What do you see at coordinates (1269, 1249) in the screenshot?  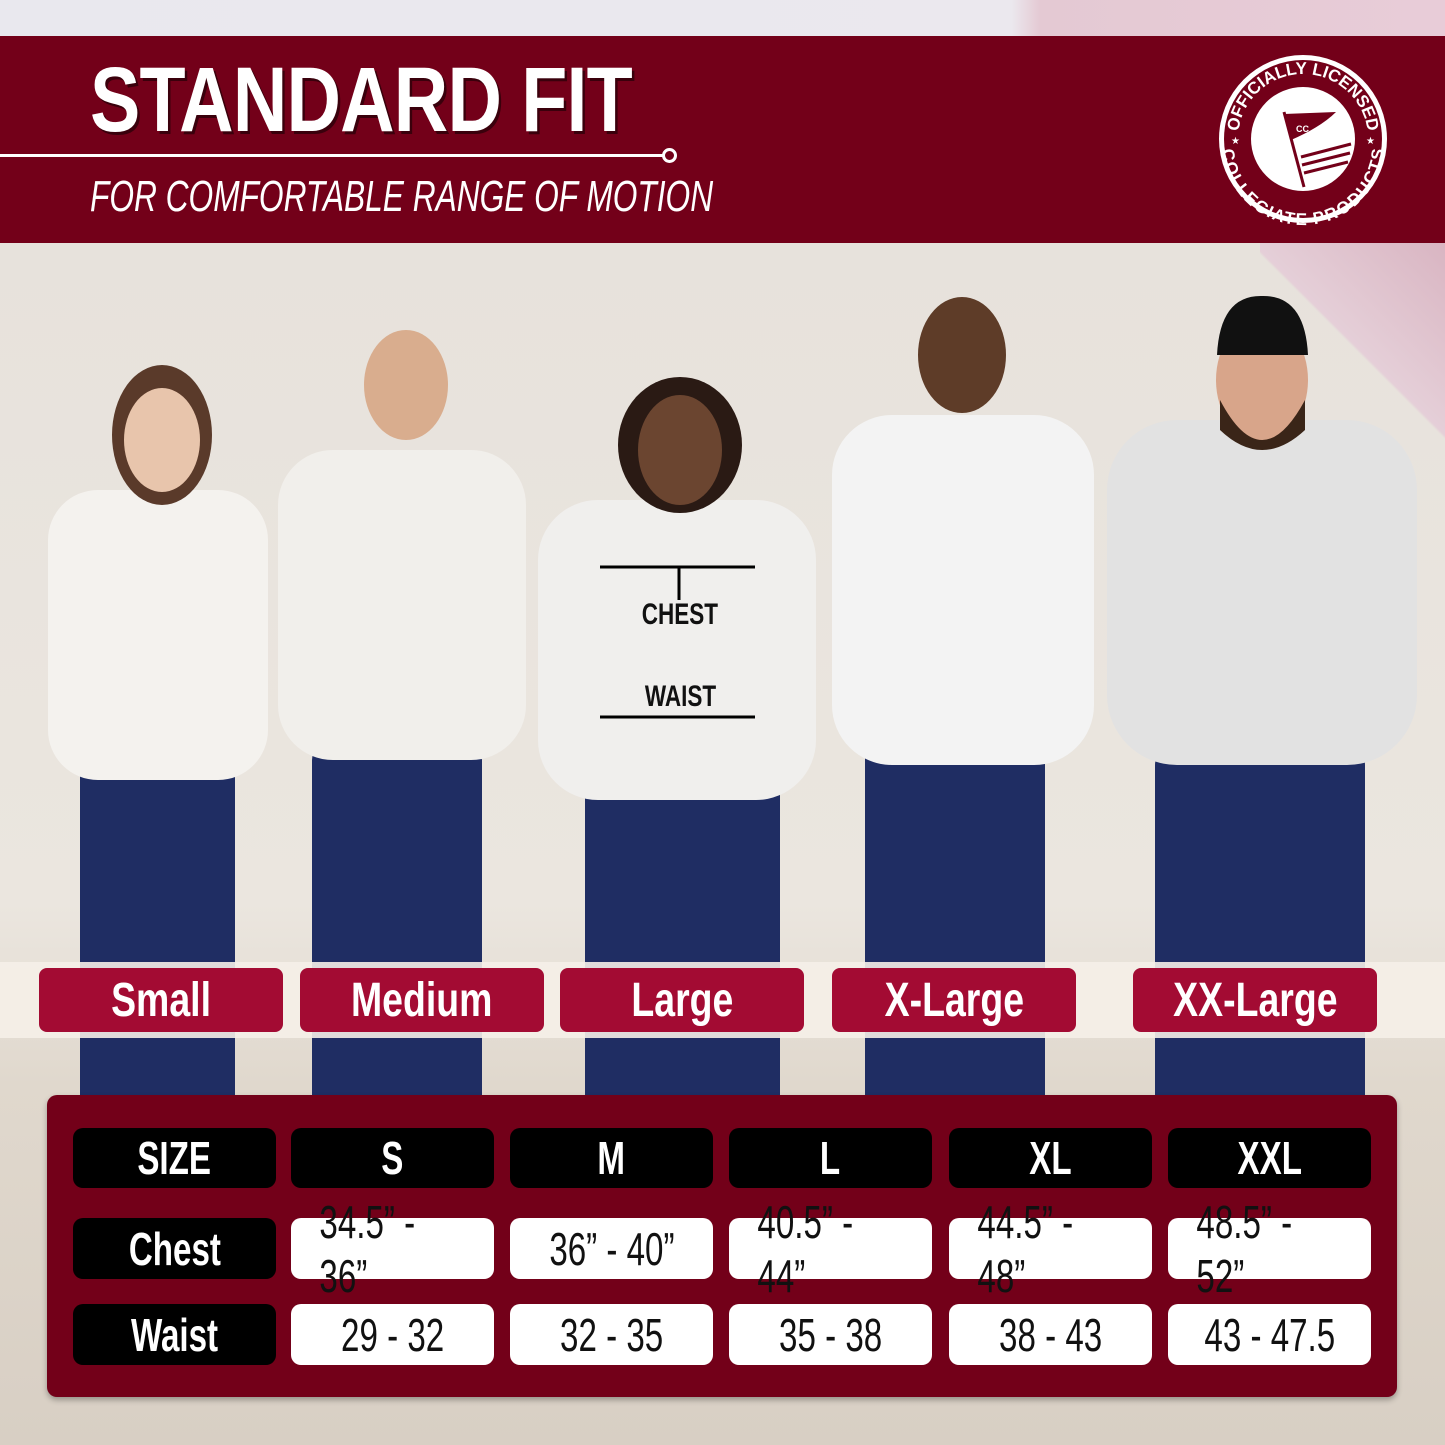 I see `chest-cell-xxl: 48.5” - 52”` at bounding box center [1269, 1249].